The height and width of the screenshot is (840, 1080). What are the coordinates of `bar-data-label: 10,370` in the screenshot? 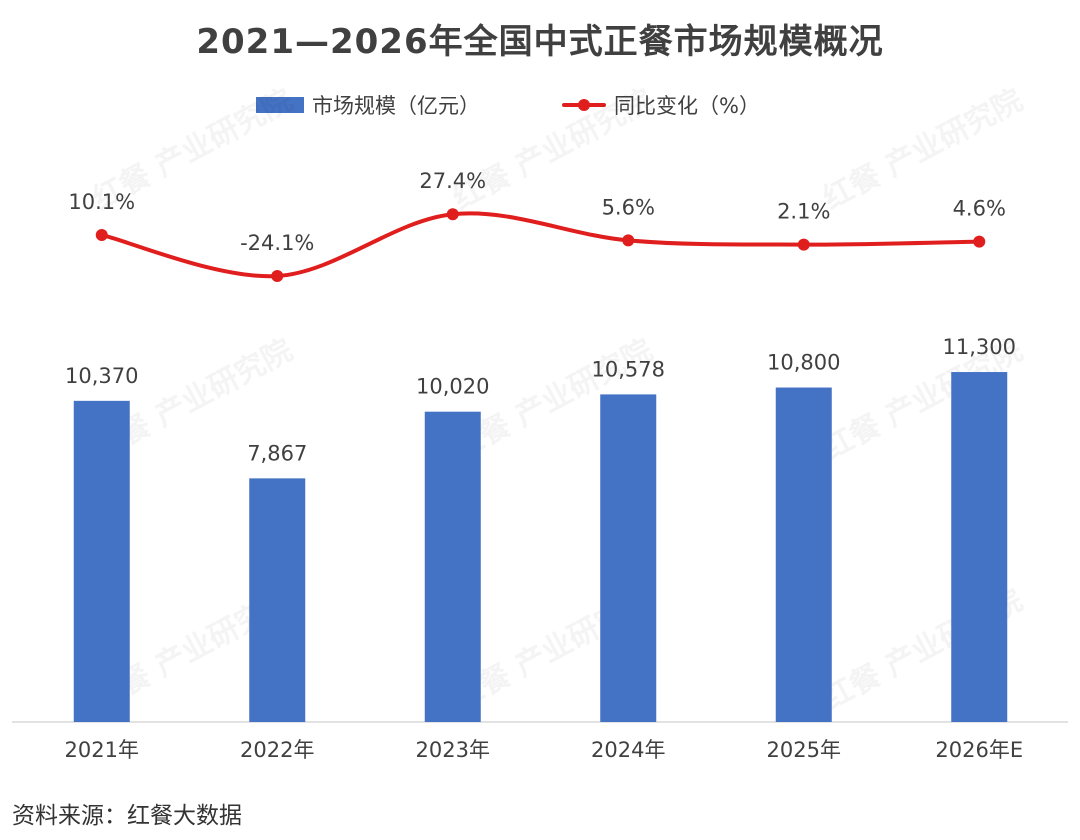 It's located at (101, 376).